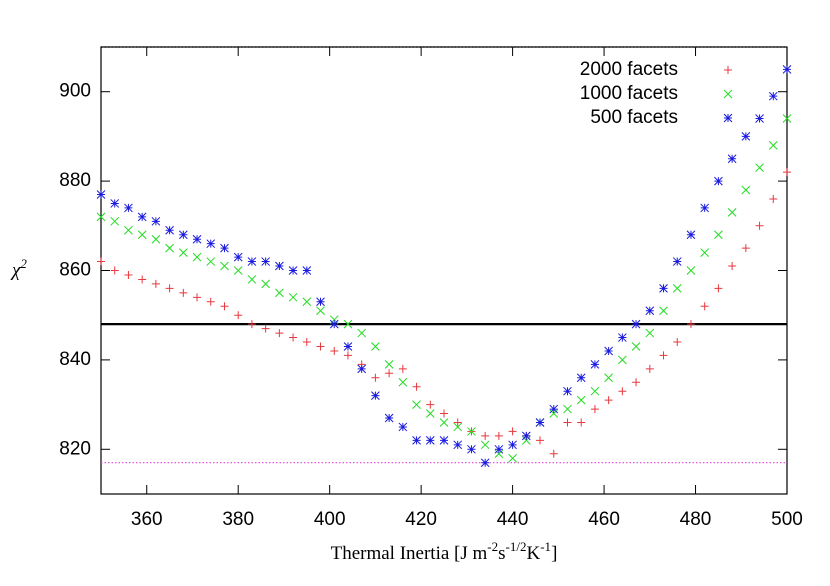 The height and width of the screenshot is (586, 830). I want to click on x-axis-label-part: Thermal Inertia [J m, so click(409, 553).